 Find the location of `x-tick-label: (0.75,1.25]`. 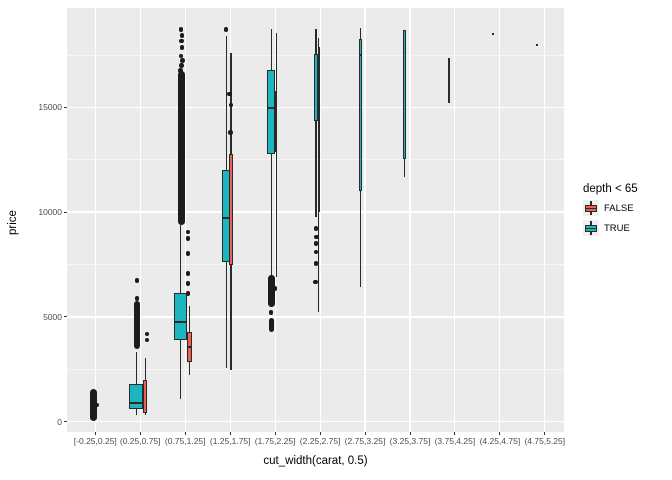

x-tick-label: (0.75,1.25] is located at coordinates (185, 441).